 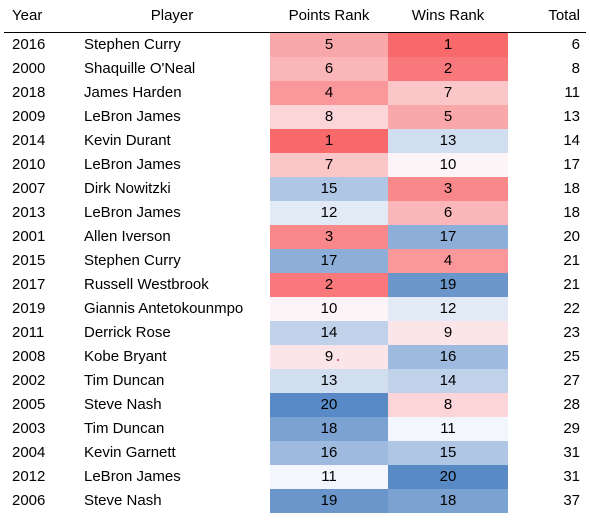 I want to click on wins-rank-cell: 17, so click(x=448, y=237).